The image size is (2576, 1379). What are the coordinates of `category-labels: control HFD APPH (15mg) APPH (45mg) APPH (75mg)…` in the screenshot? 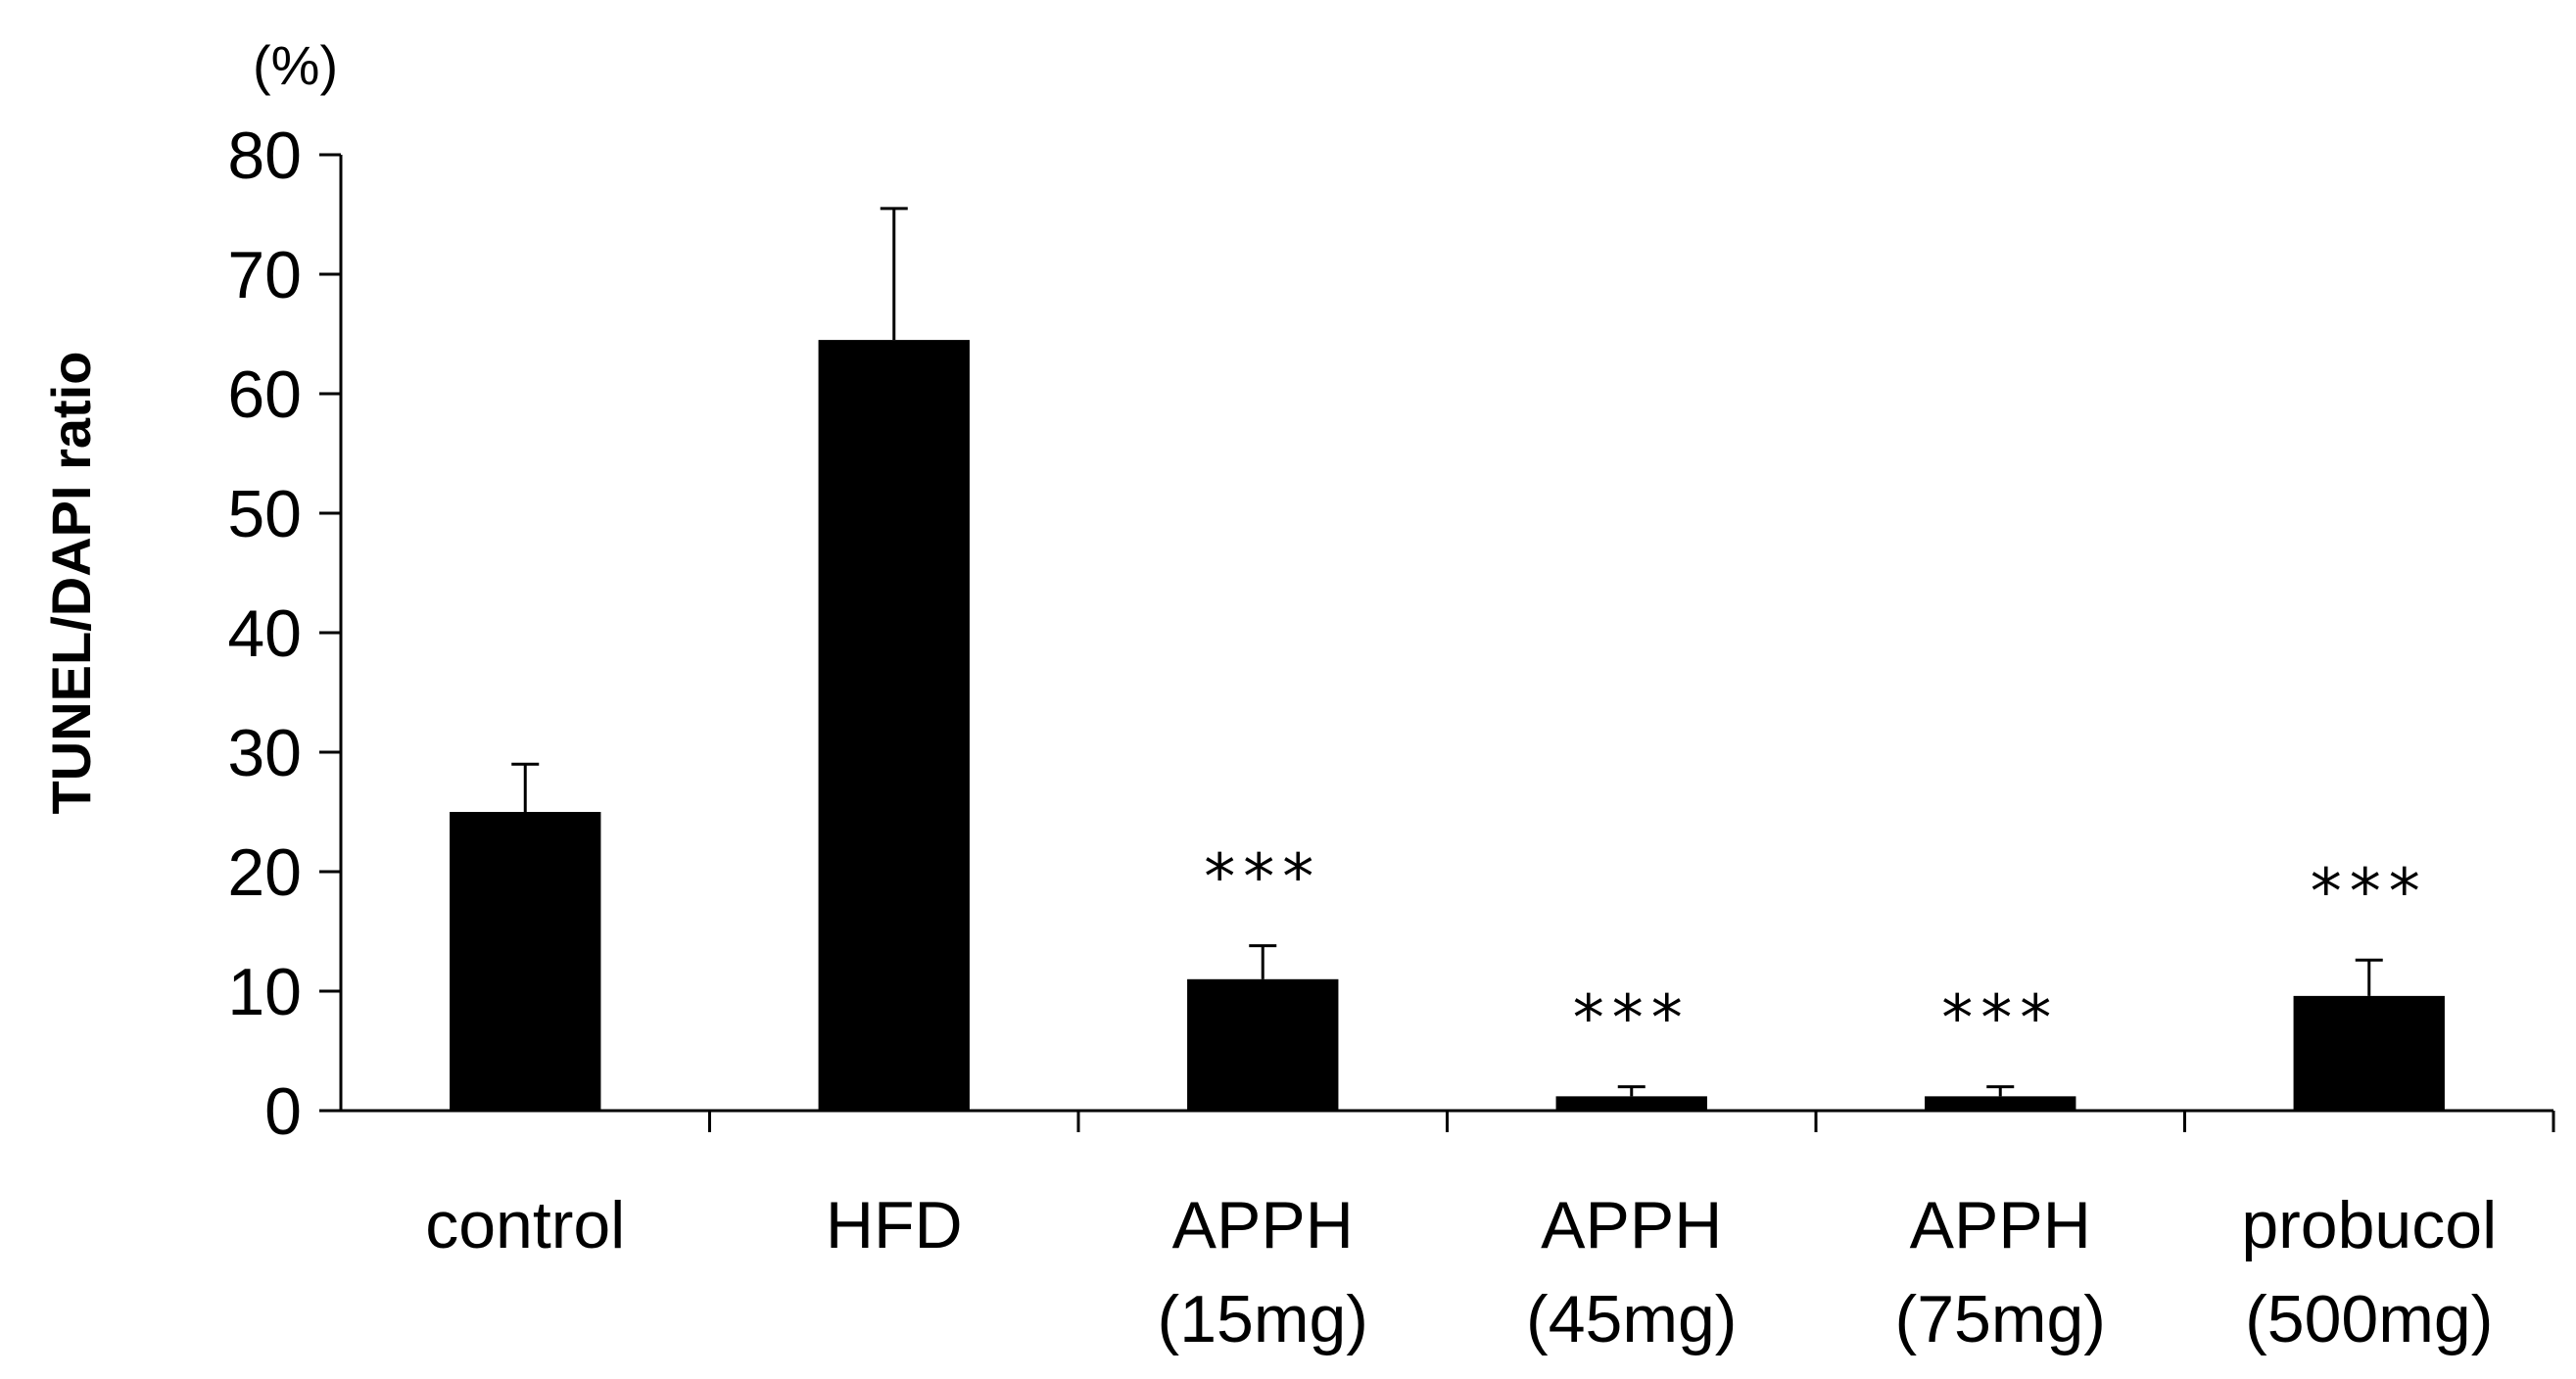 It's located at (1461, 1272).